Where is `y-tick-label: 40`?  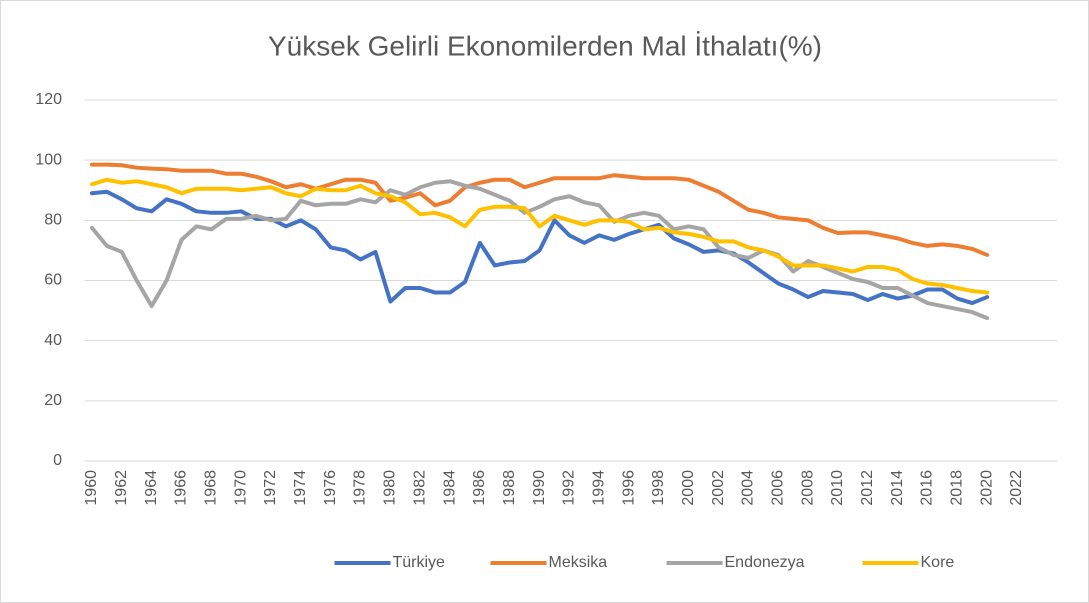 y-tick-label: 40 is located at coordinates (53, 340).